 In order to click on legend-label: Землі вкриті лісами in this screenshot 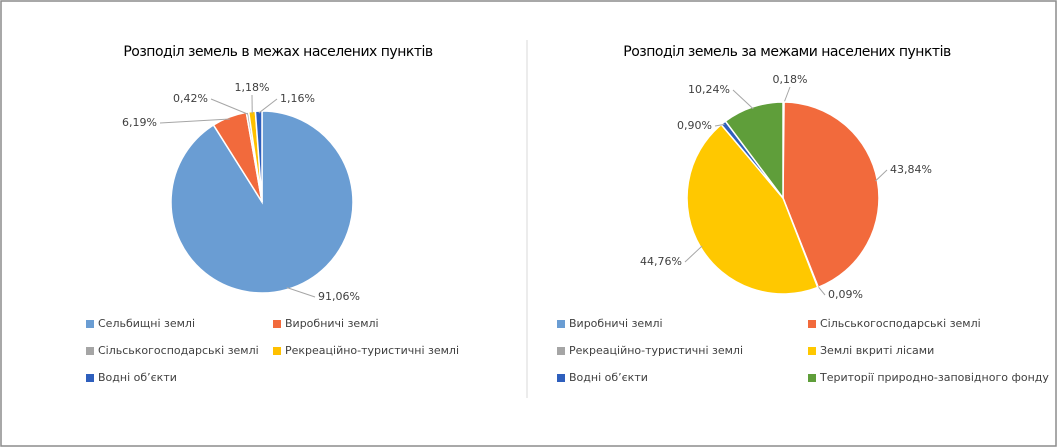, I will do `click(877, 350)`.